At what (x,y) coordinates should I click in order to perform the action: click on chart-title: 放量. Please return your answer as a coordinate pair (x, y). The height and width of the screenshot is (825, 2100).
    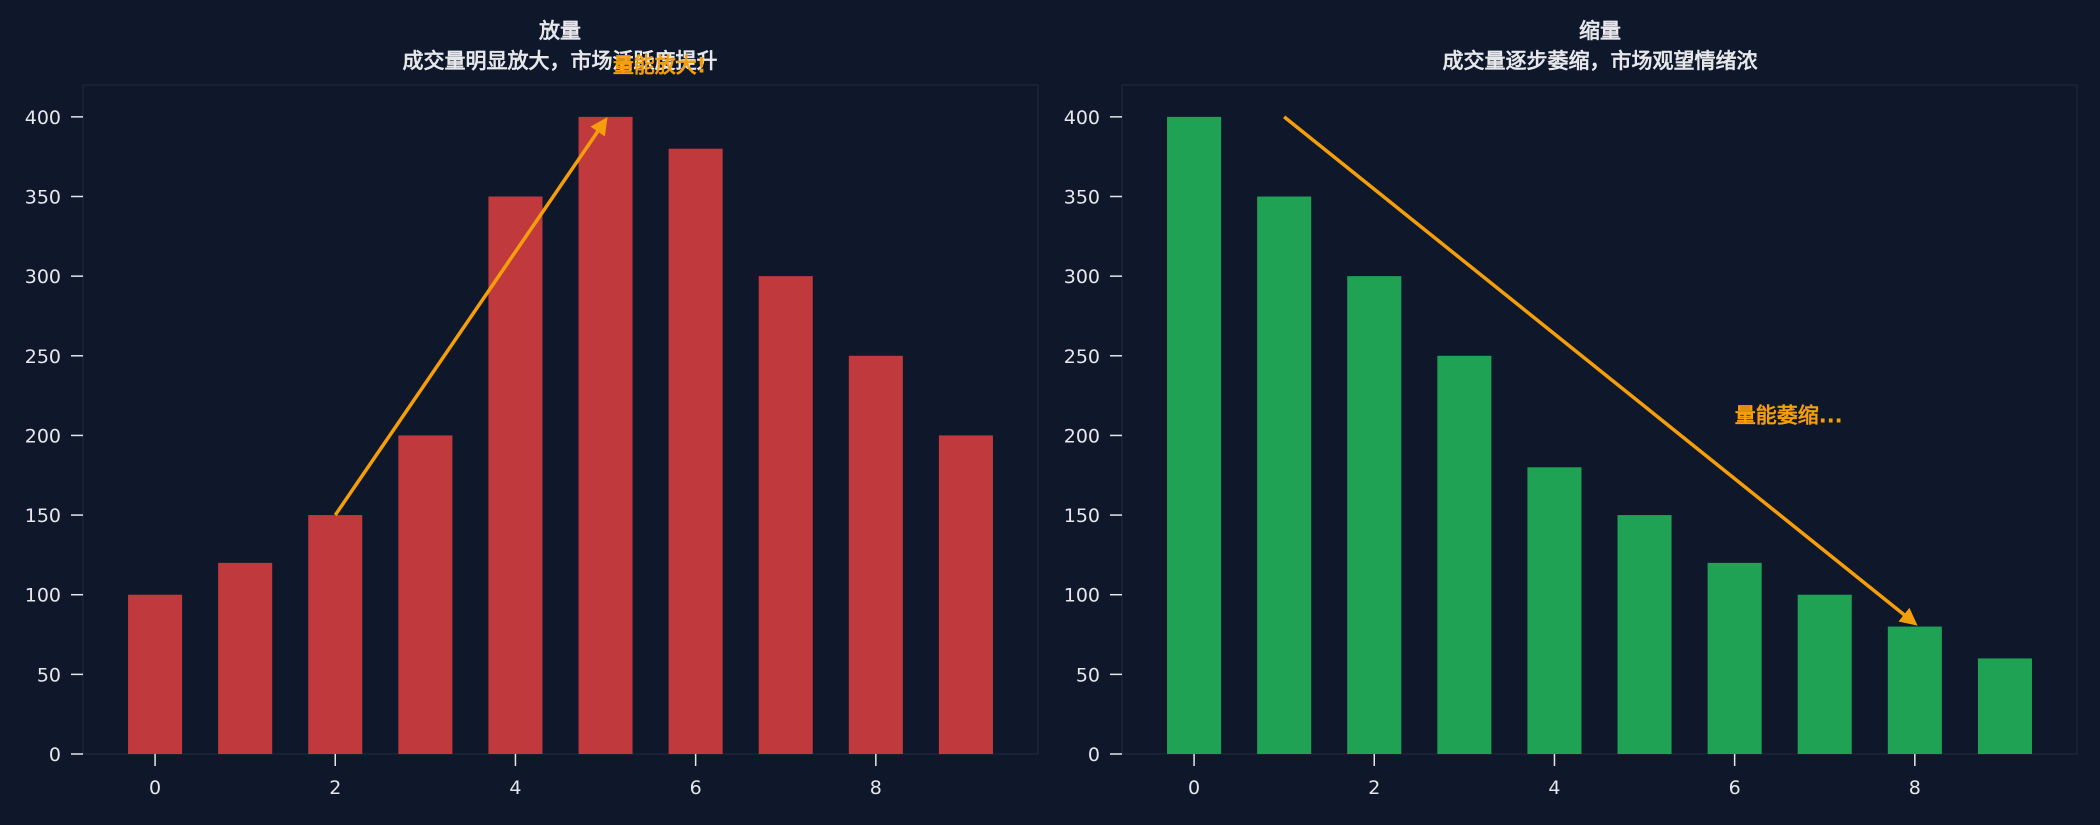
    Looking at the image, I should click on (559, 31).